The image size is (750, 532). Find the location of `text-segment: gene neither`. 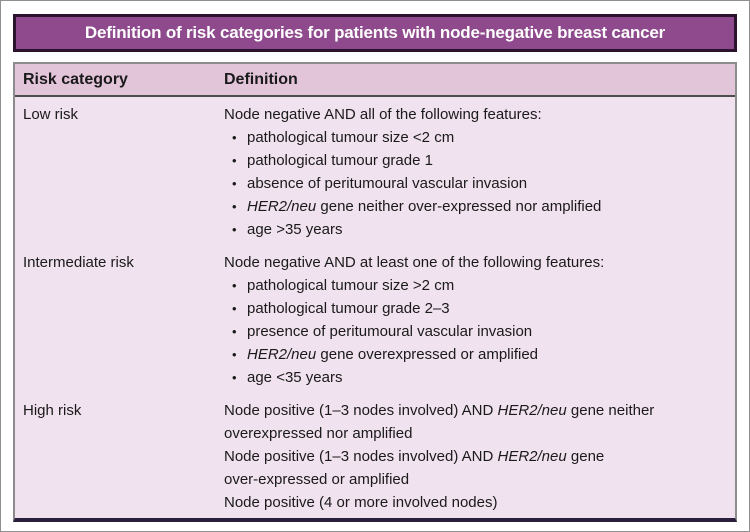

text-segment: gene neither is located at coordinates (610, 410).